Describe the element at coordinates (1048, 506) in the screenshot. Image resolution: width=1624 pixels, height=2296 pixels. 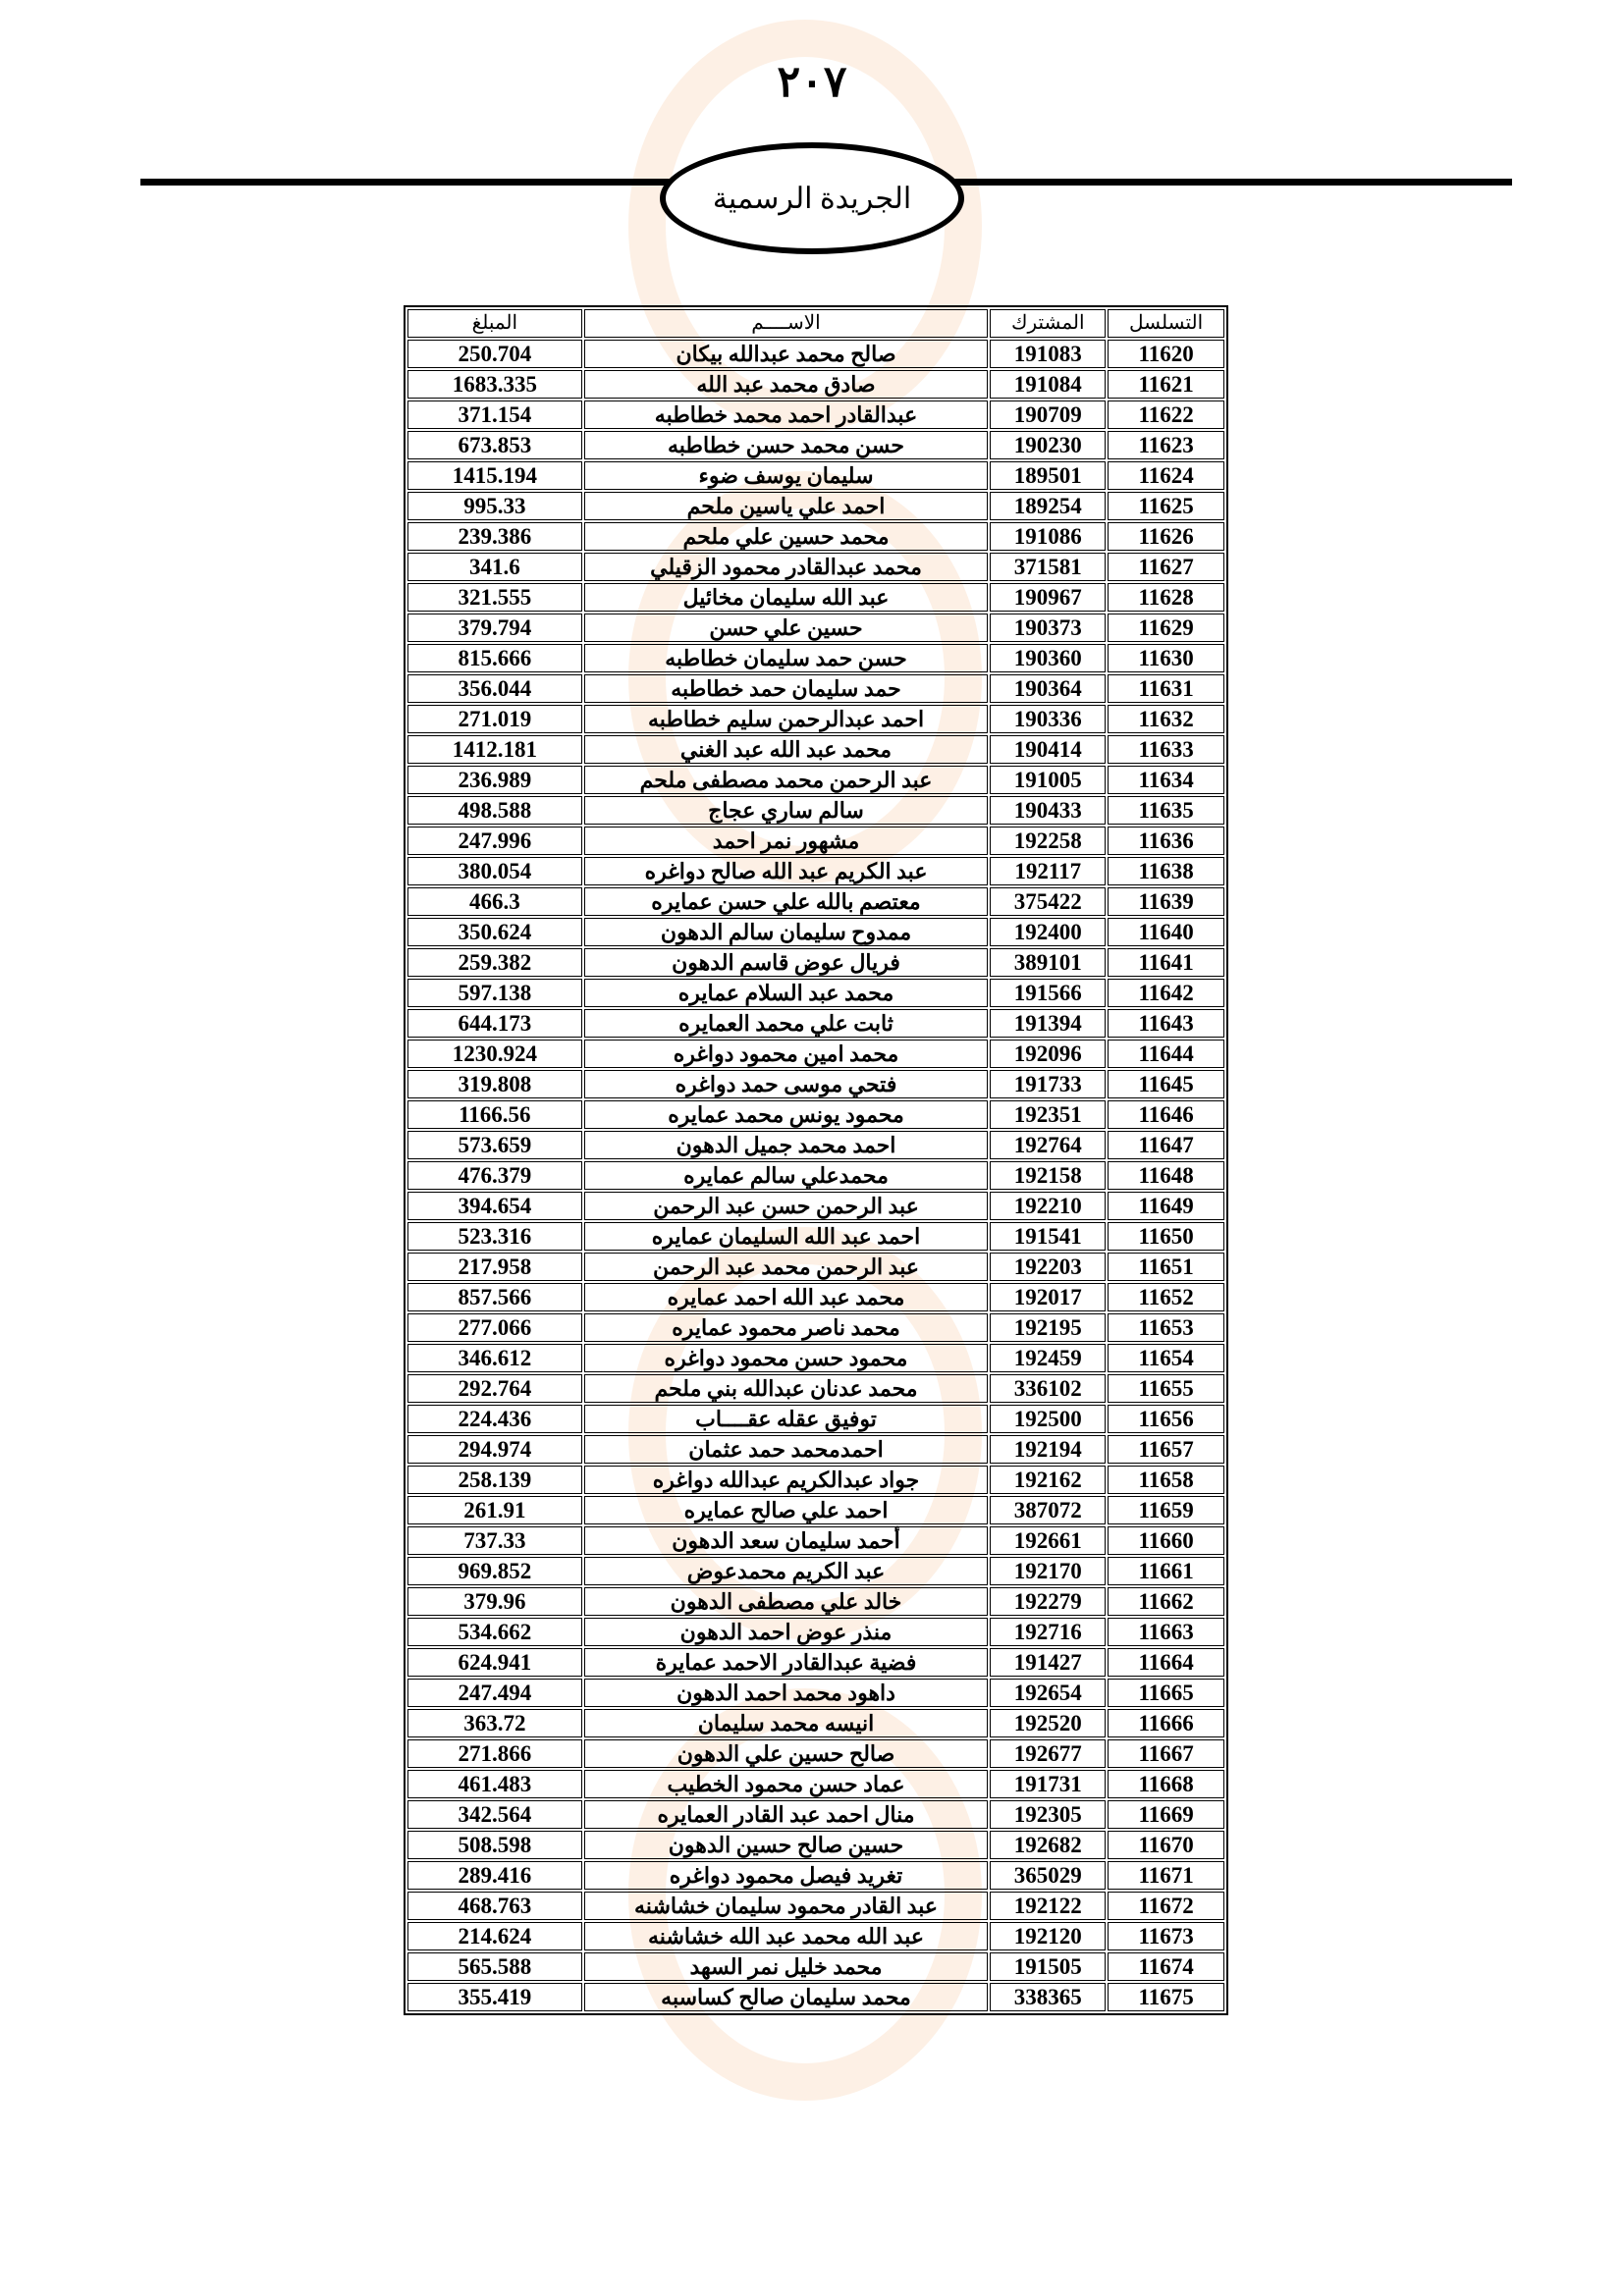
I see `subscriber-cell: 189254` at that location.